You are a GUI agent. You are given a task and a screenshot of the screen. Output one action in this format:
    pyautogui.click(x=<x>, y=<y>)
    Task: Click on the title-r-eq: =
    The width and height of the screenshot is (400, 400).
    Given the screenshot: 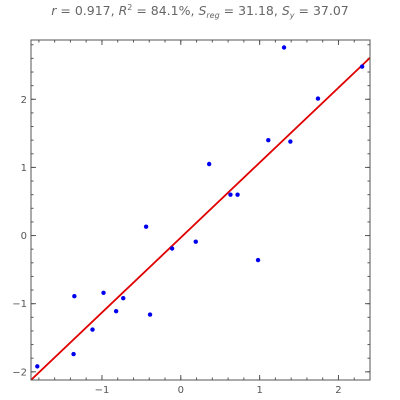 What is the action you would take?
    pyautogui.click(x=65, y=10)
    